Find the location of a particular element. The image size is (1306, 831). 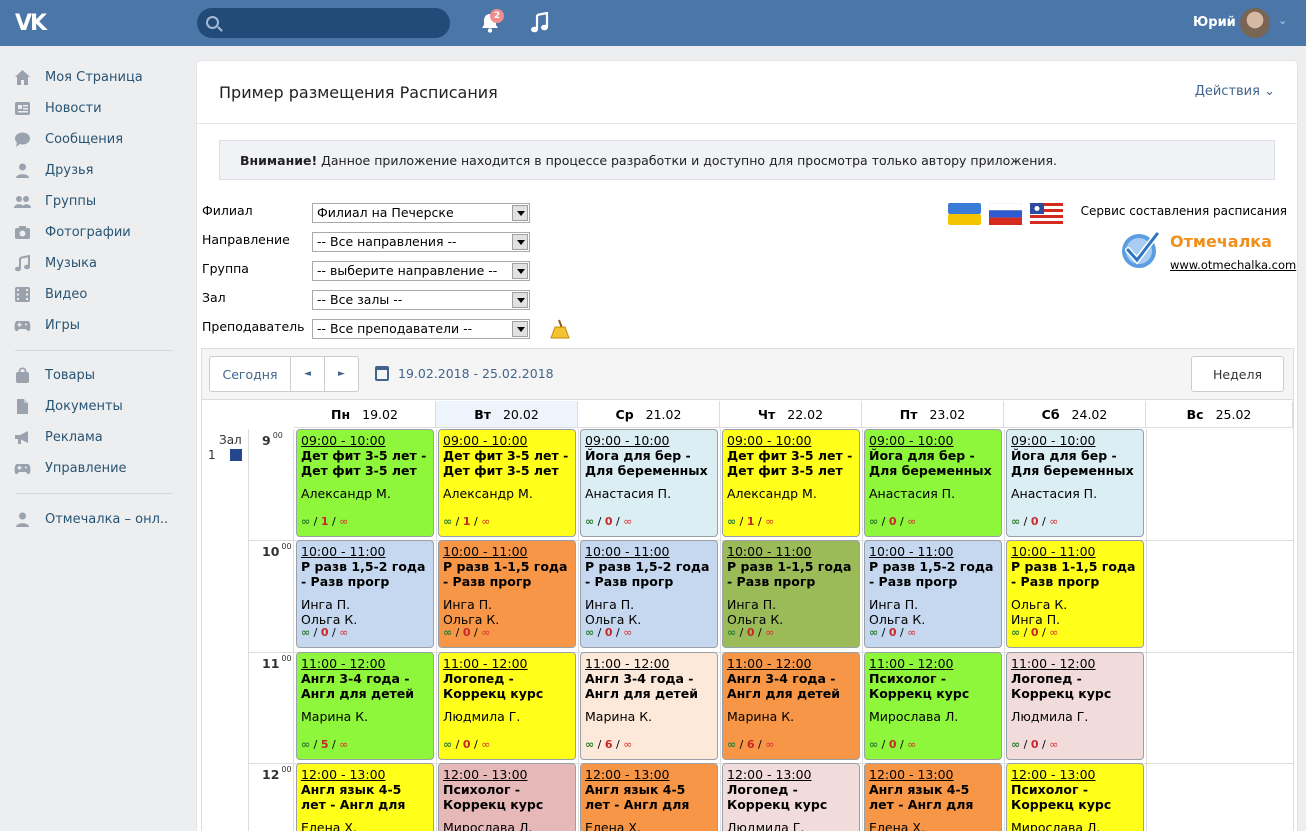

sidebar-item: Новости is located at coordinates (58, 108).